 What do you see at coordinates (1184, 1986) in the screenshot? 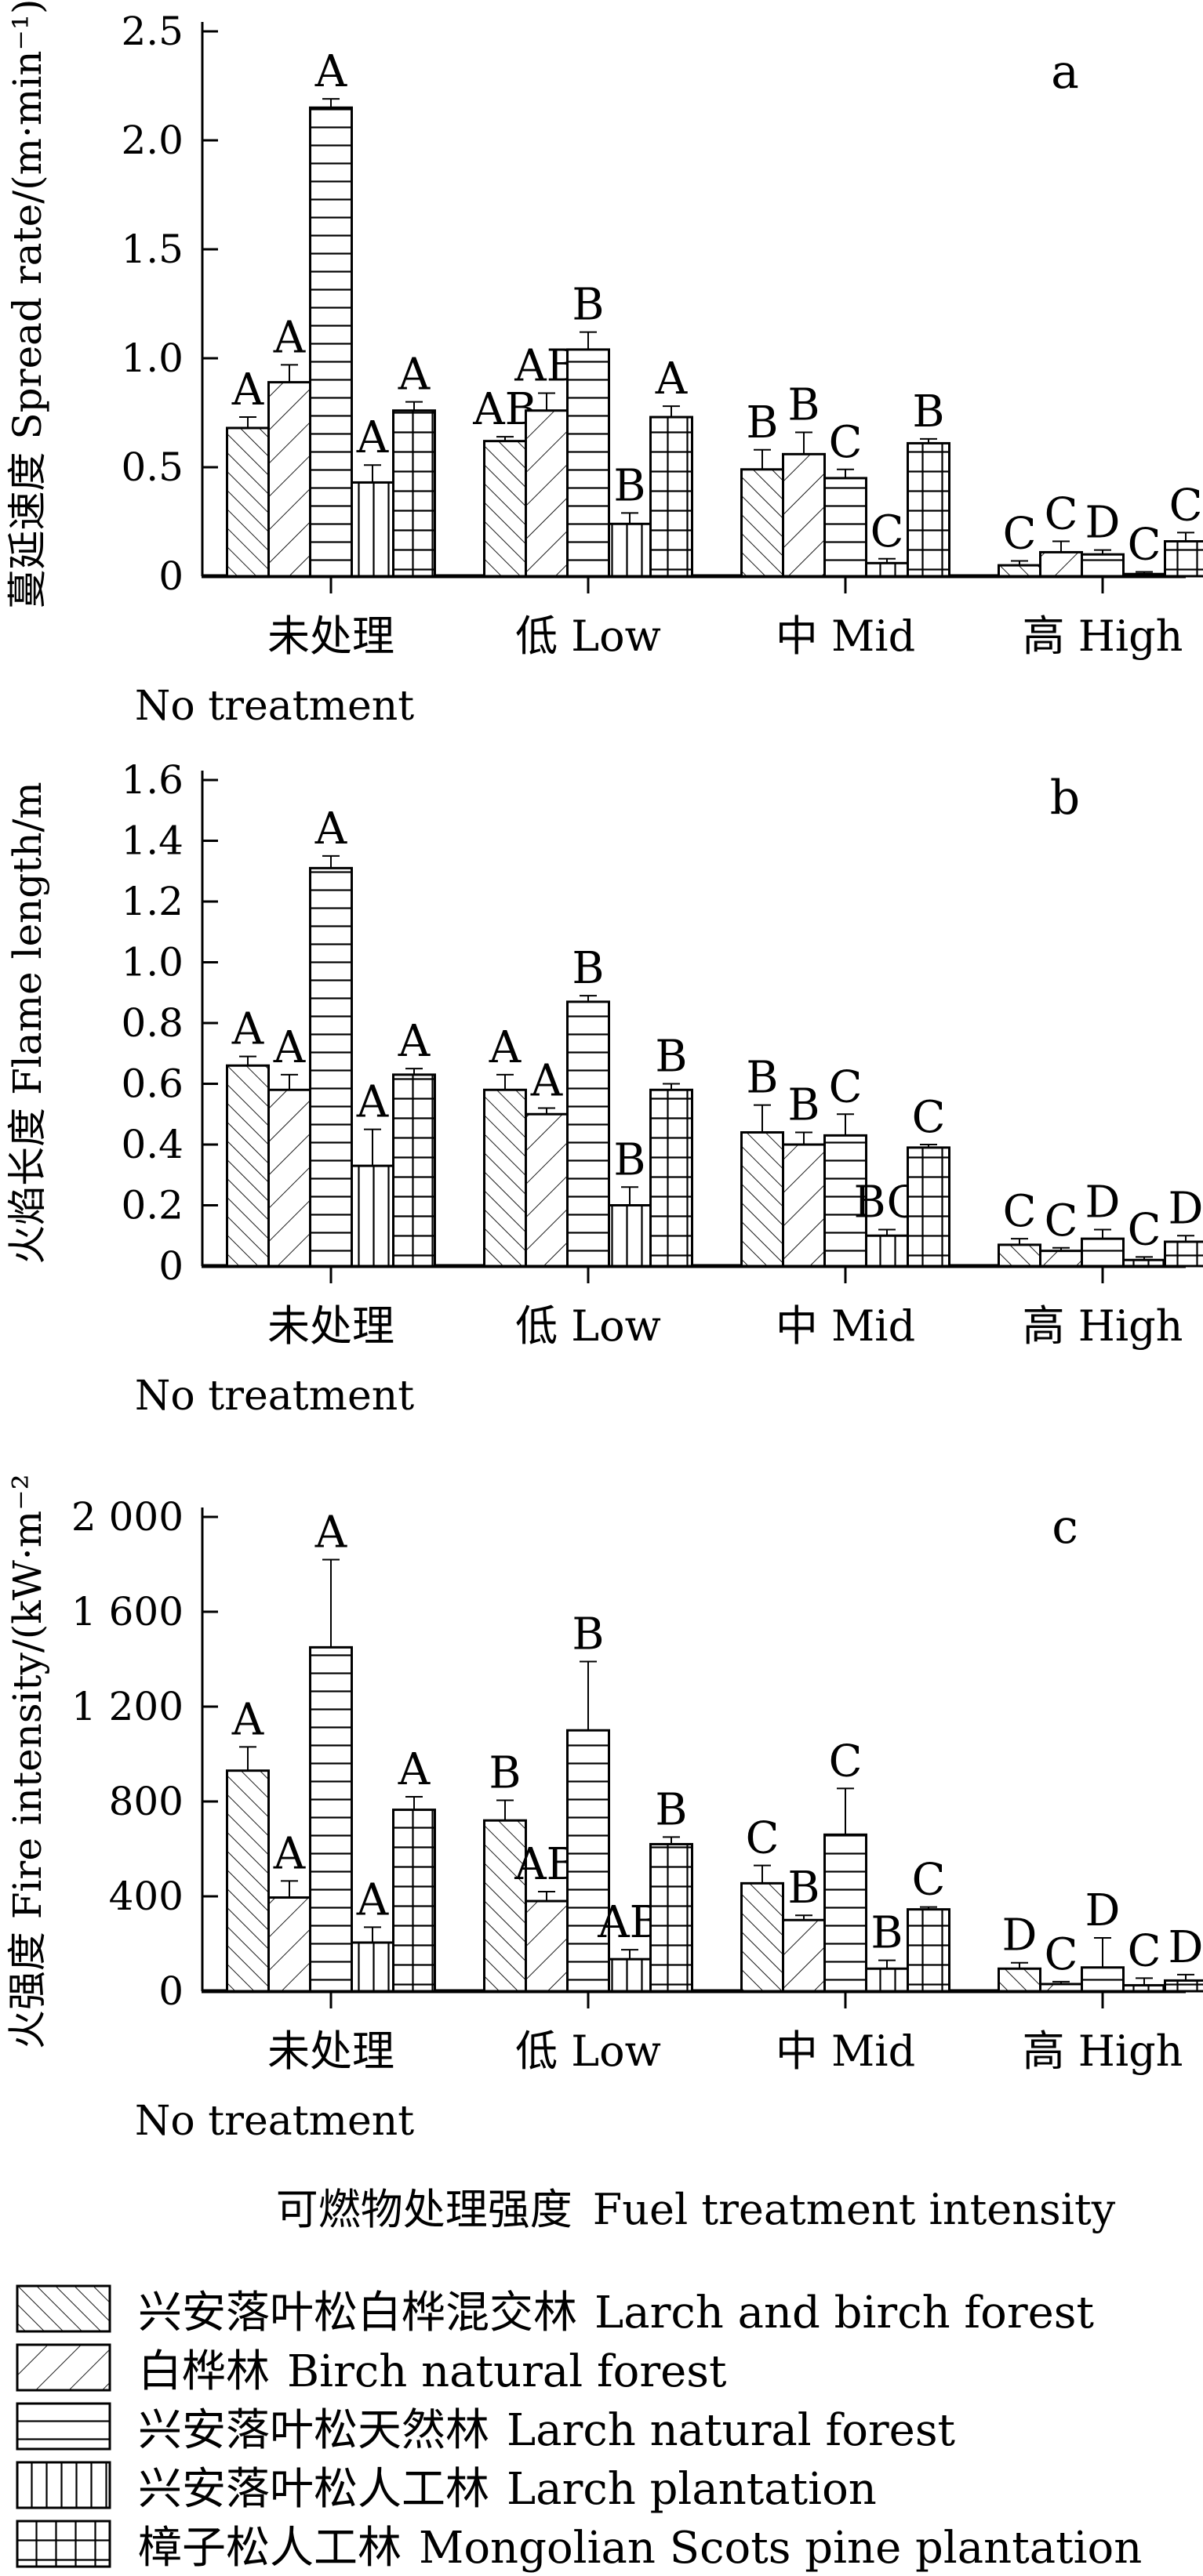
I see `bar-grid-g3` at bounding box center [1184, 1986].